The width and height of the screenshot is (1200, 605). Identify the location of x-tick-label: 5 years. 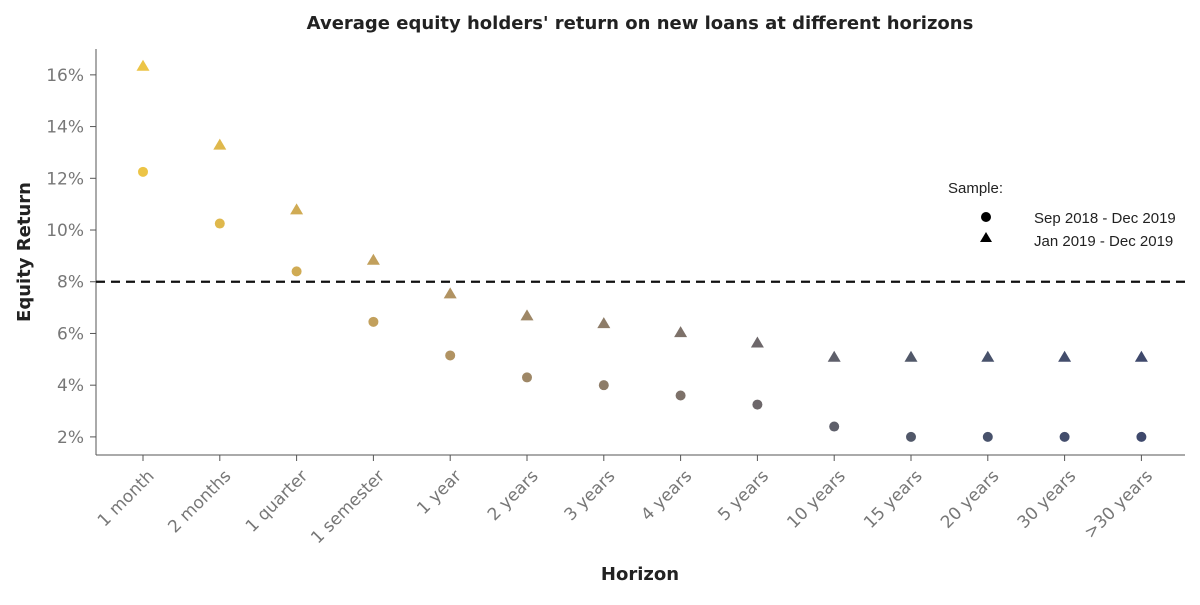
(743, 495).